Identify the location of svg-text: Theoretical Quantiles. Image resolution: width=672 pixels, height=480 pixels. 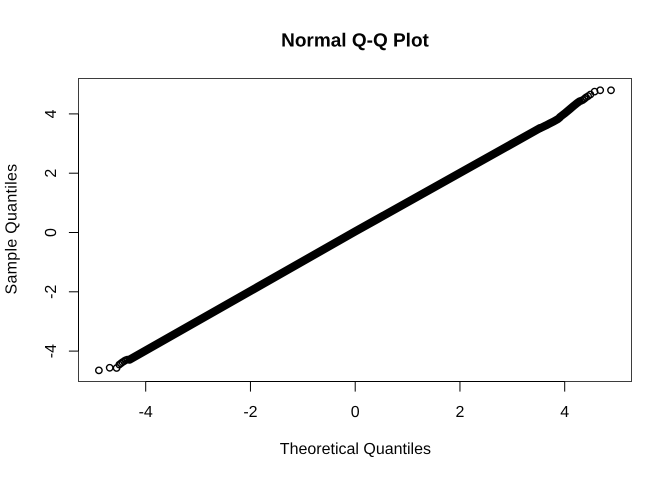
(355, 449).